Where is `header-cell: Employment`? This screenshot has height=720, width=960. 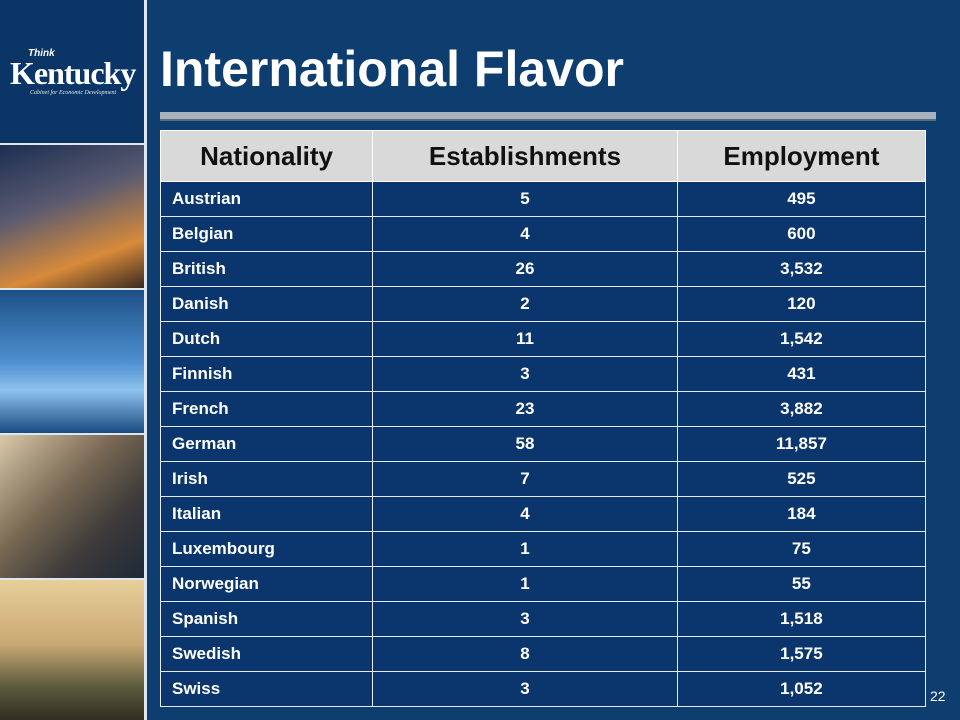 header-cell: Employment is located at coordinates (801, 156).